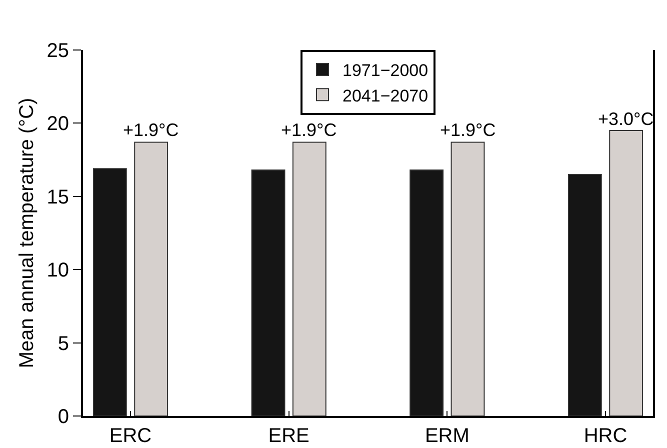 Image resolution: width=667 pixels, height=448 pixels. Describe the element at coordinates (57, 271) in the screenshot. I see `y-tick-label: 10` at that location.